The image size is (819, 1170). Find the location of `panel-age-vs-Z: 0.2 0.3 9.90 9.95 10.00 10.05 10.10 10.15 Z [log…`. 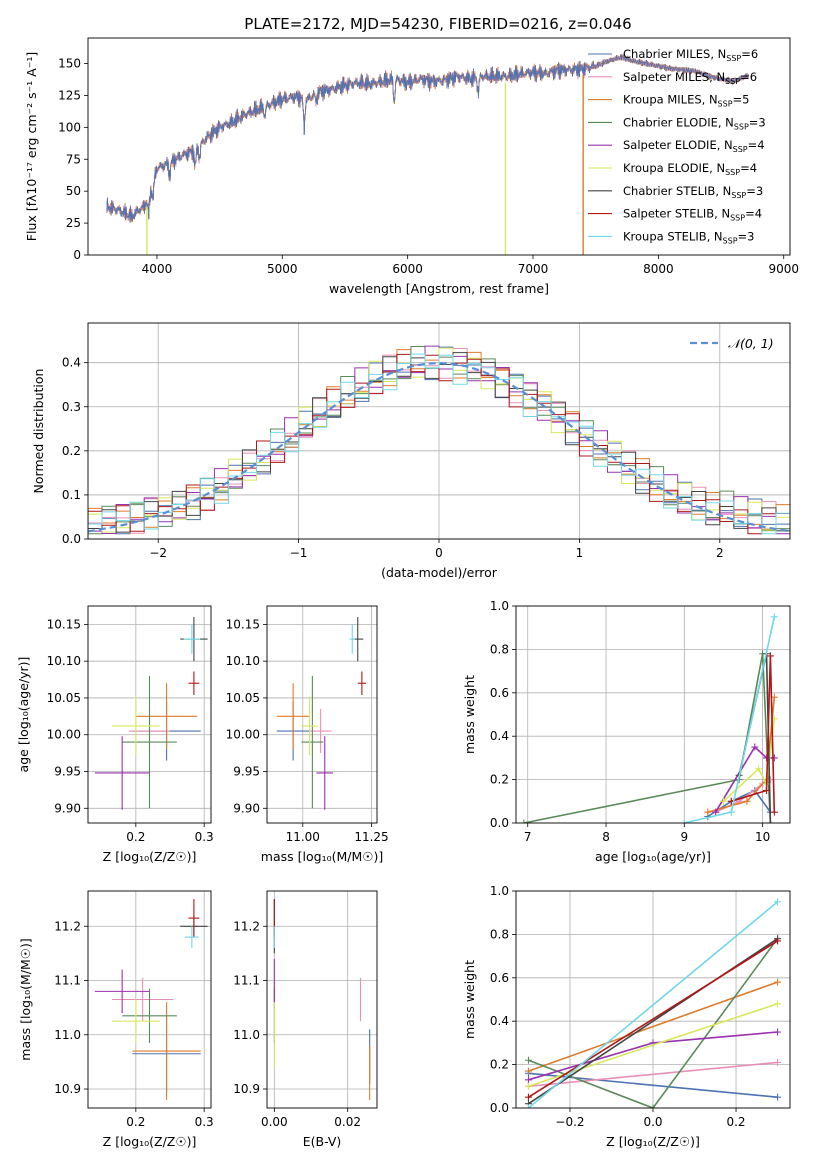

panel-age-vs-Z: 0.2 0.3 9.90 9.95 10.00 10.05 10.10 10.15 Z [log… is located at coordinates (115, 734).